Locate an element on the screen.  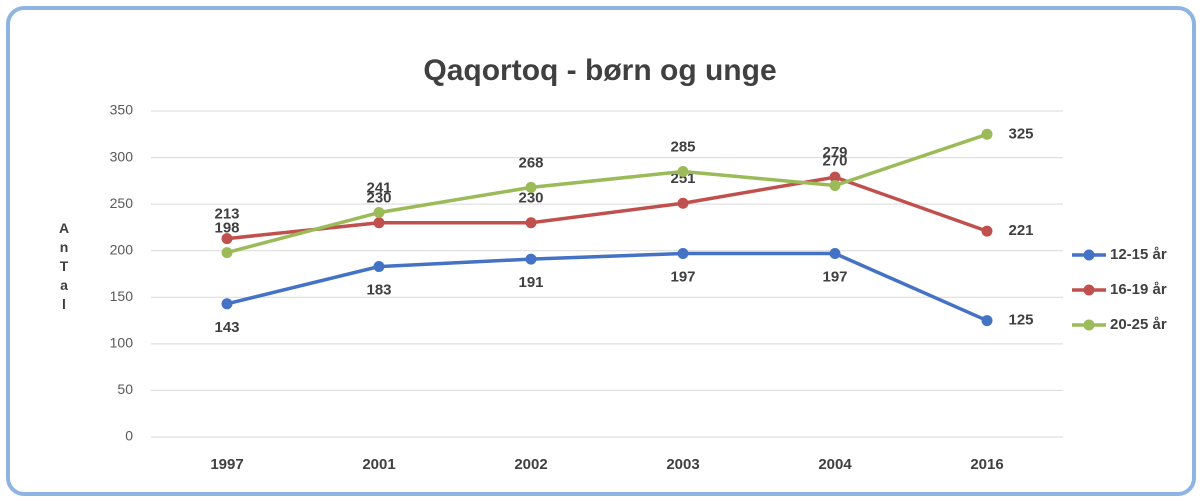
data-label: 270 is located at coordinates (834, 160).